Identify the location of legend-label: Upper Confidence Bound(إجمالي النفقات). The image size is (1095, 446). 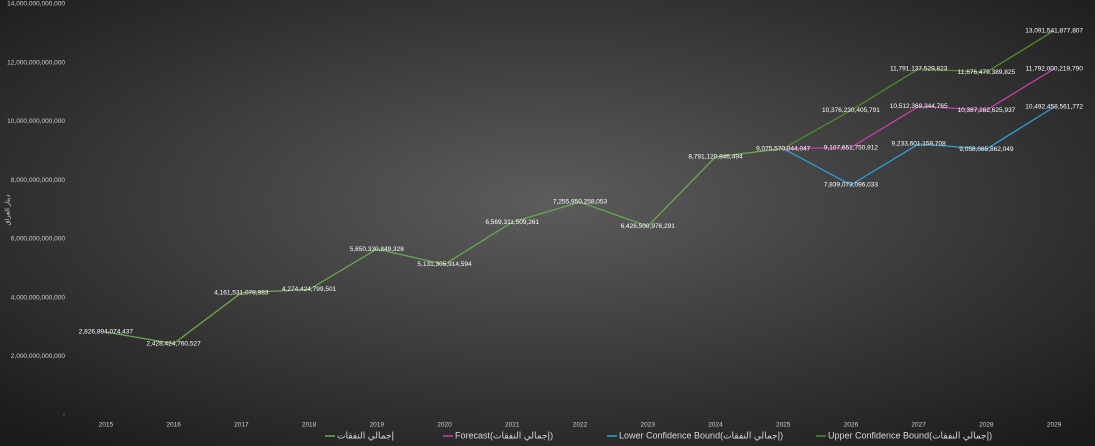
(910, 435).